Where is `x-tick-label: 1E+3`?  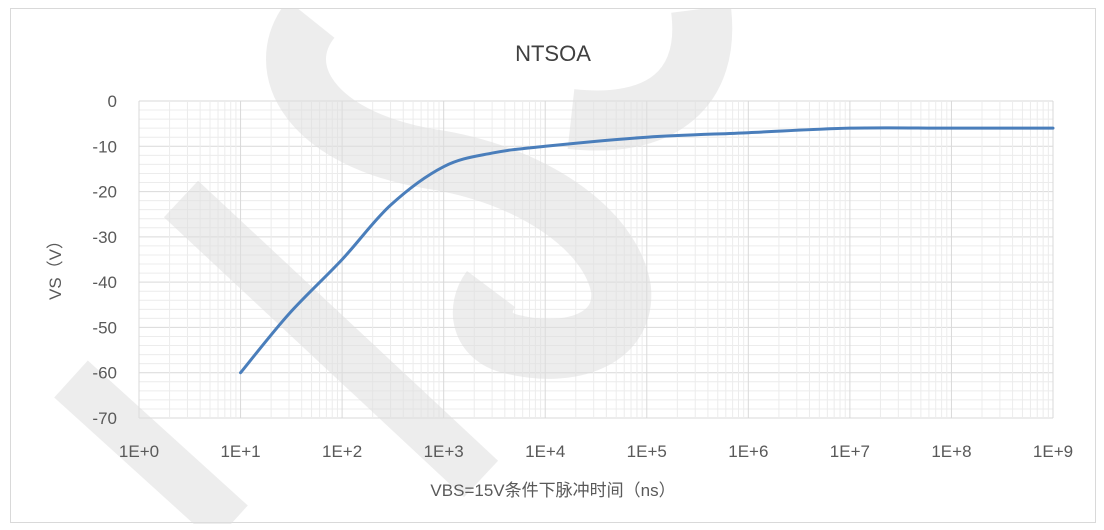
x-tick-label: 1E+3 is located at coordinates (444, 451).